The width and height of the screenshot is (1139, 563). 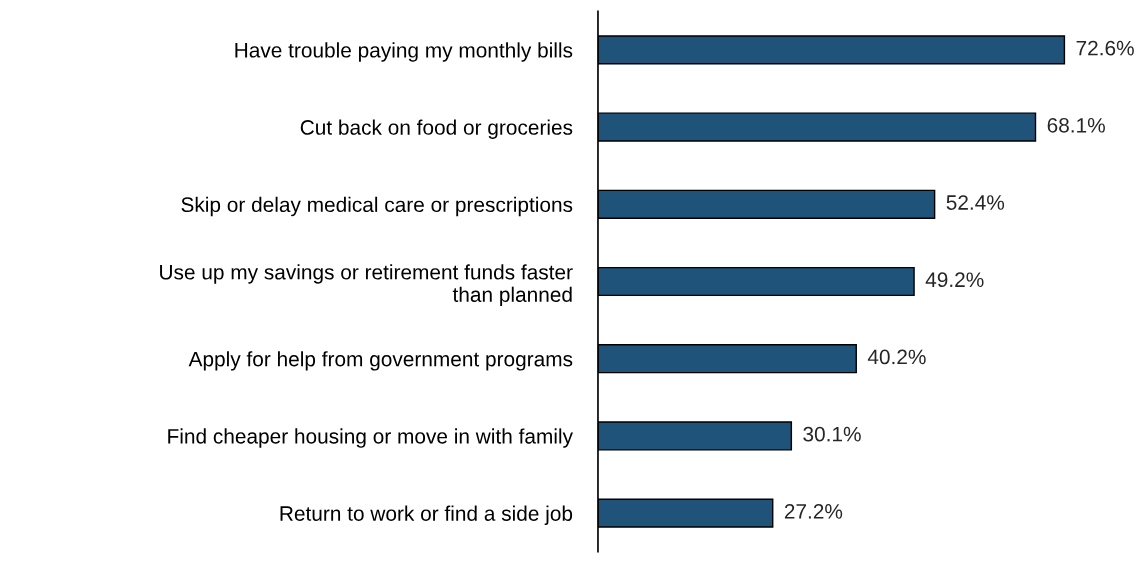 What do you see at coordinates (426, 515) in the screenshot?
I see `y-tick-label: Return to work or find a side job` at bounding box center [426, 515].